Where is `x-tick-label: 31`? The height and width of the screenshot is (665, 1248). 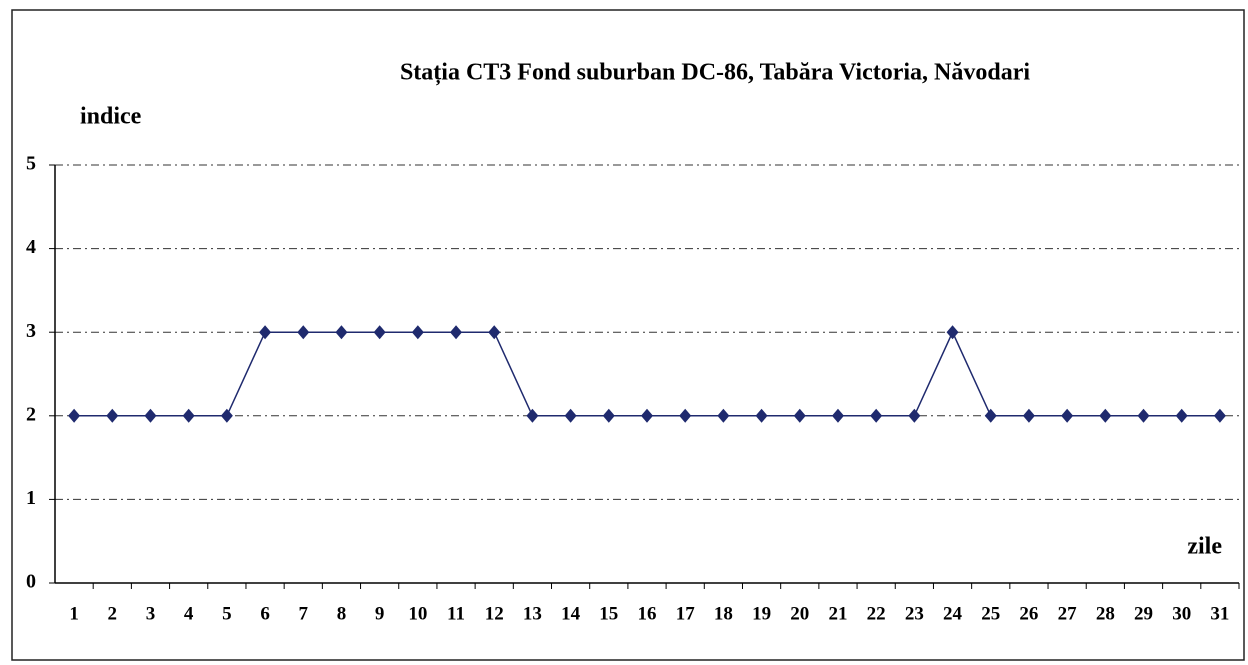
x-tick-label: 31 is located at coordinates (1219, 613).